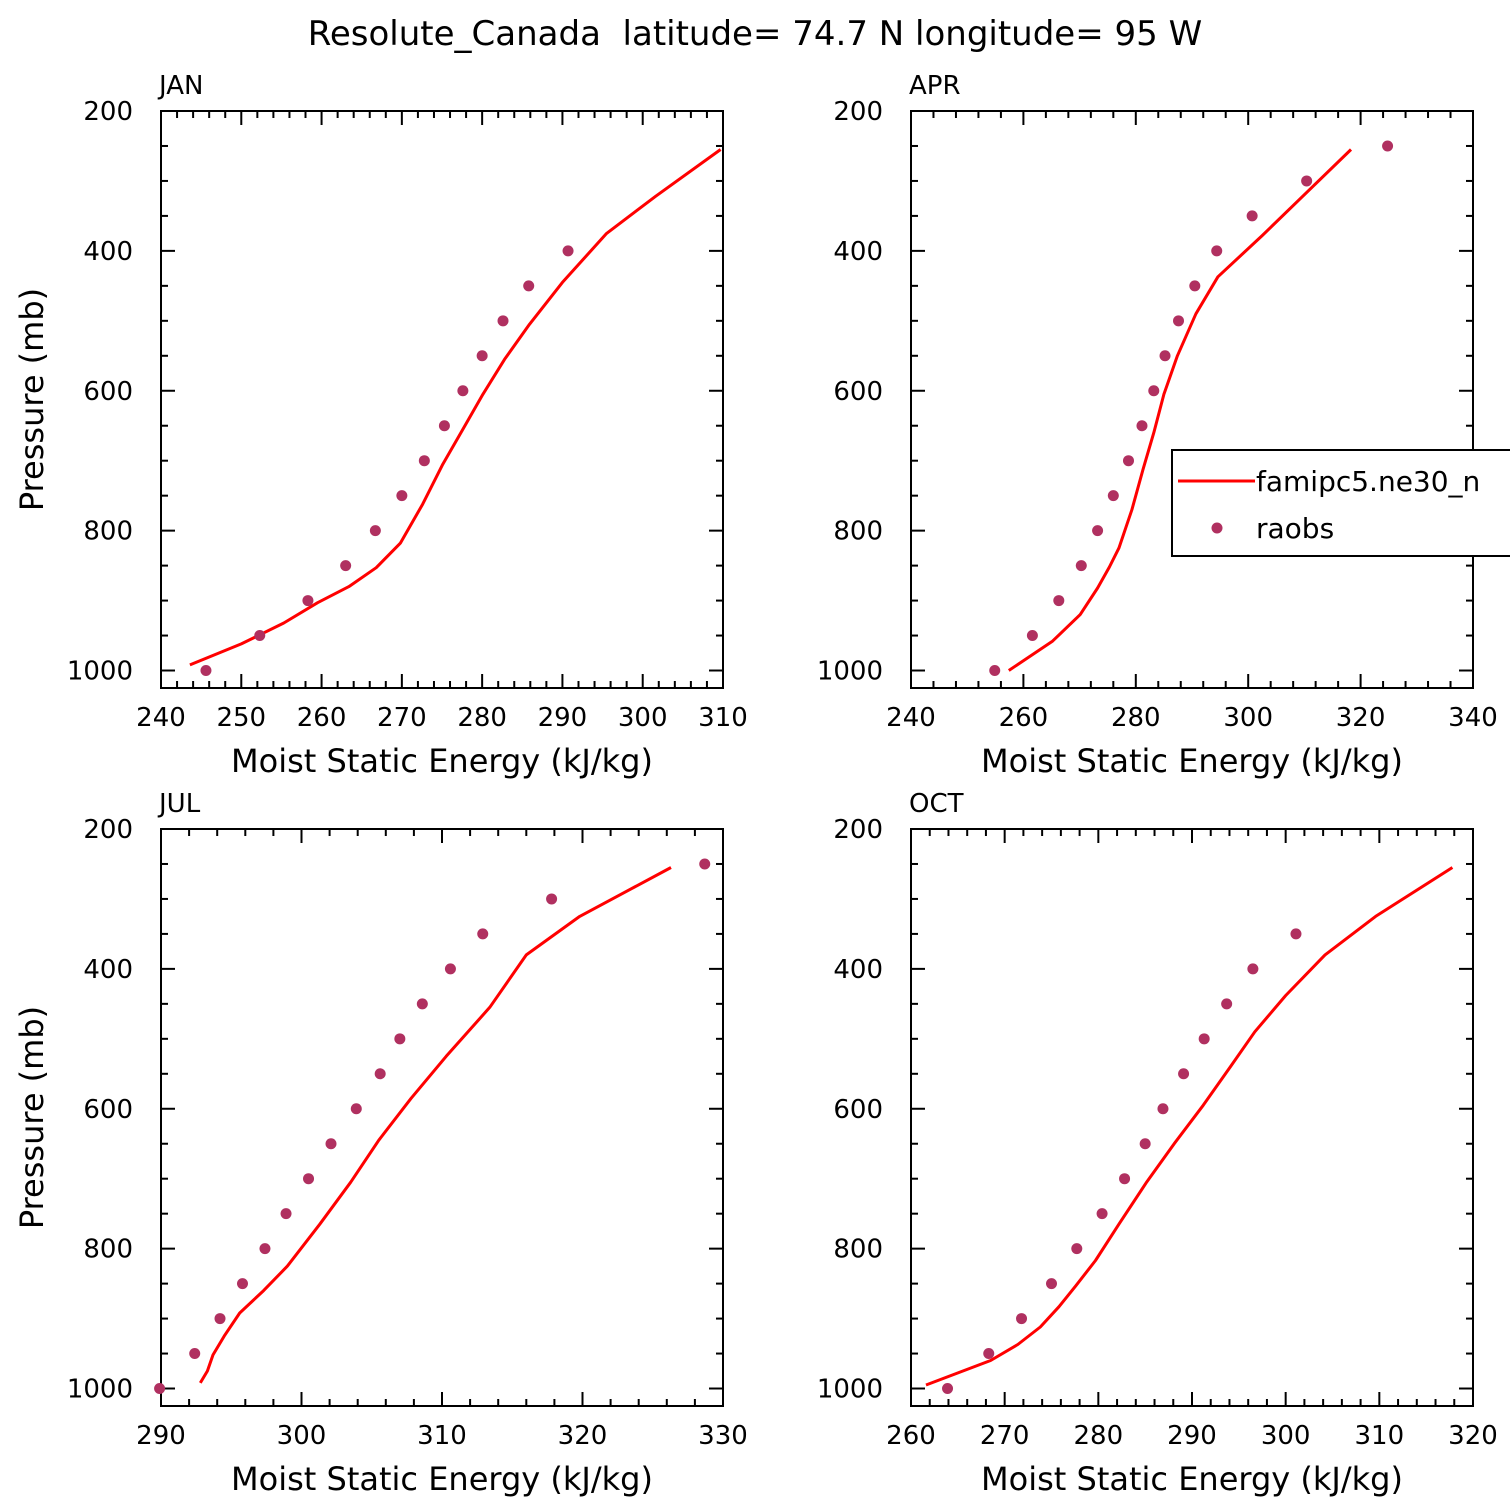 Image resolution: width=1510 pixels, height=1510 pixels. What do you see at coordinates (1473, 718) in the screenshot?
I see `x-tick-label: 340` at bounding box center [1473, 718].